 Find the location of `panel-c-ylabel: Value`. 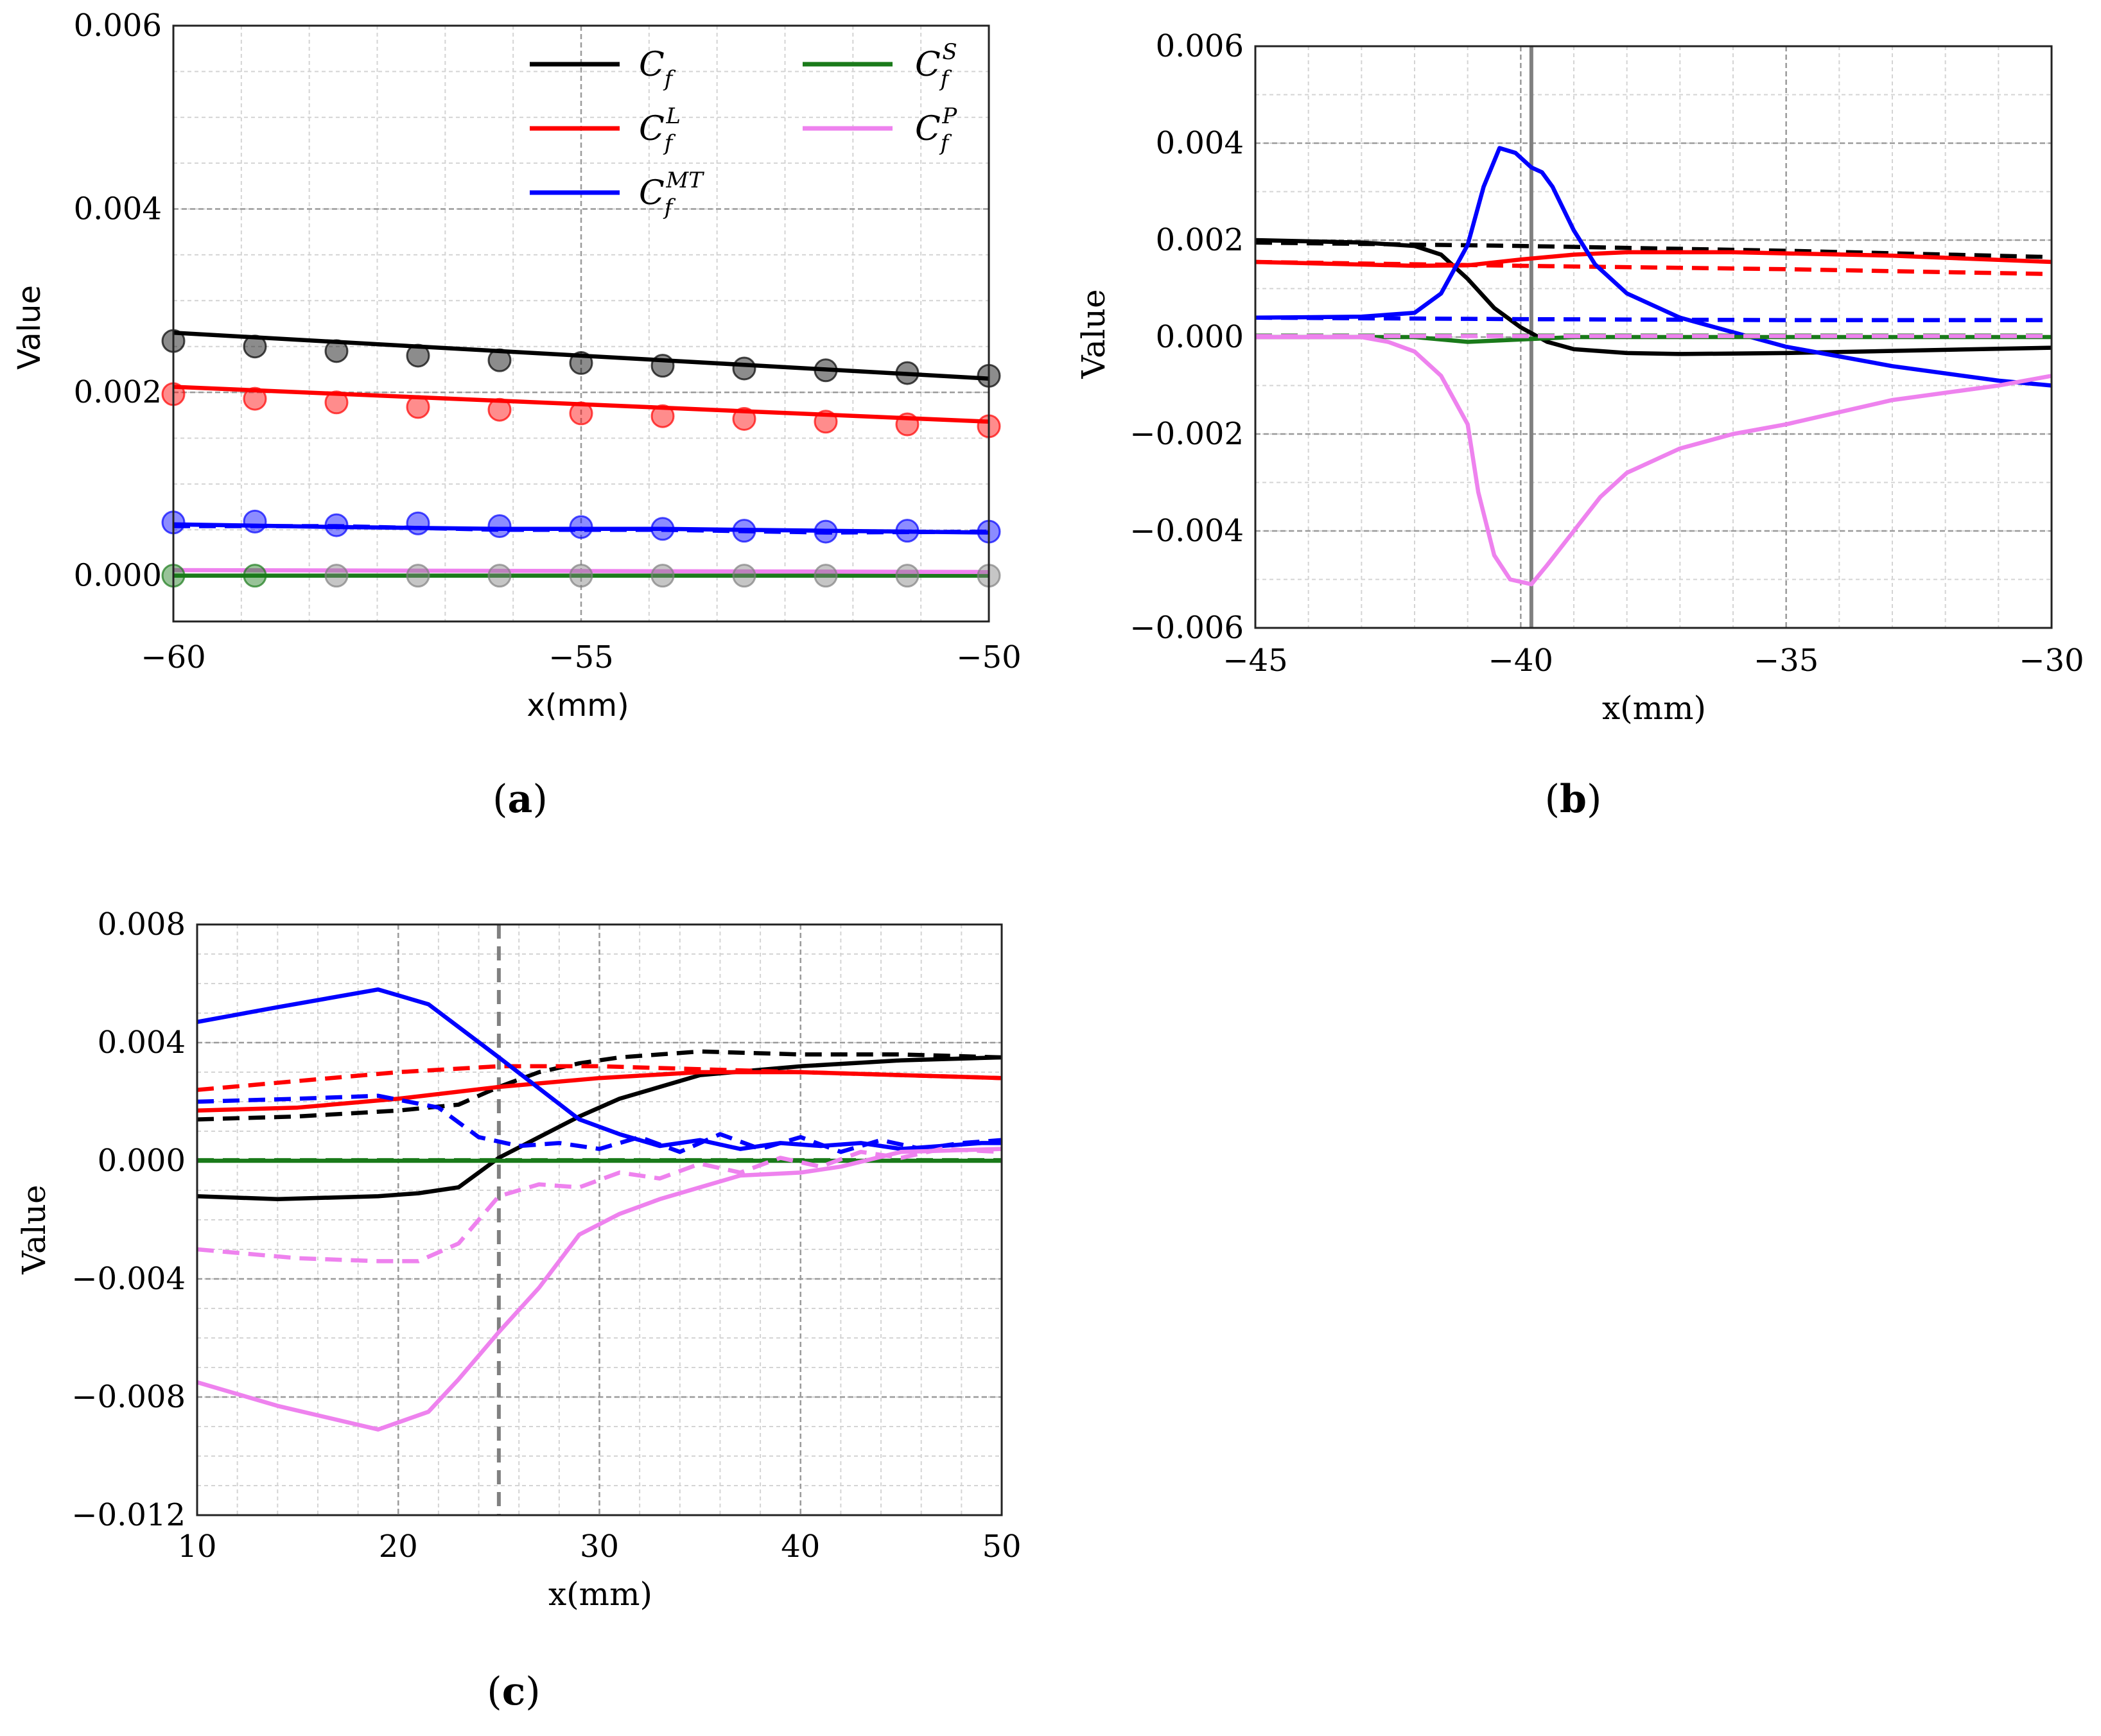

panel-c-ylabel: Value is located at coordinates (34, 1229).